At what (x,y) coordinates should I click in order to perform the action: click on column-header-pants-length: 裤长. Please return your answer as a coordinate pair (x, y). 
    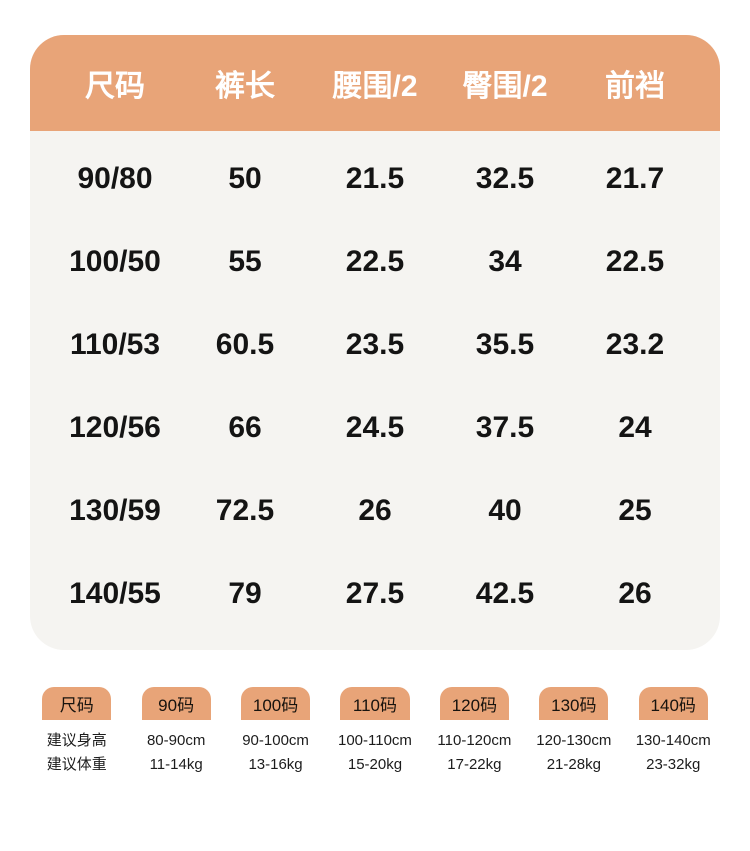
    Looking at the image, I should click on (245, 86).